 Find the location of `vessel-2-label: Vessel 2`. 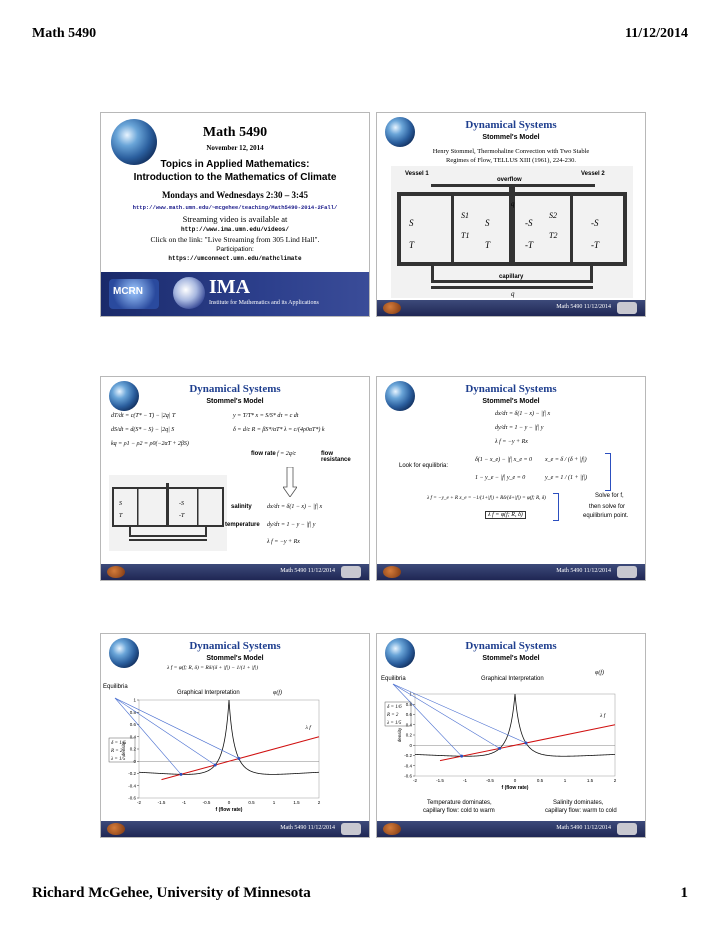

vessel-2-label: Vessel 2 is located at coordinates (593, 174).